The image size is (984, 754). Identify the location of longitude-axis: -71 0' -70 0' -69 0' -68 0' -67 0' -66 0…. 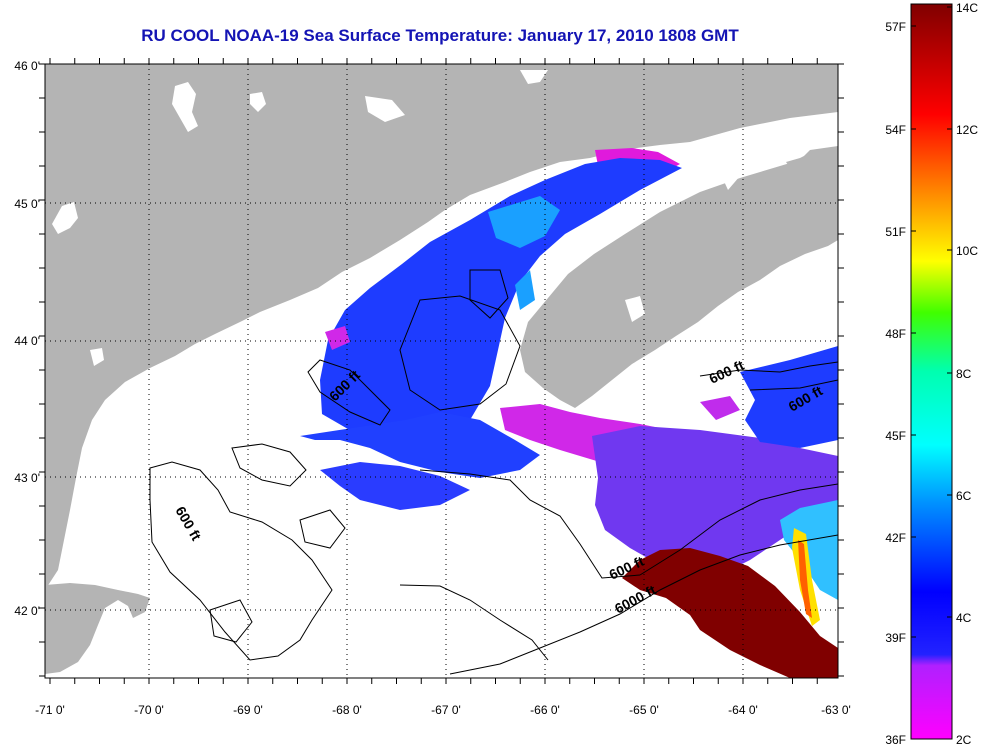
(443, 710).